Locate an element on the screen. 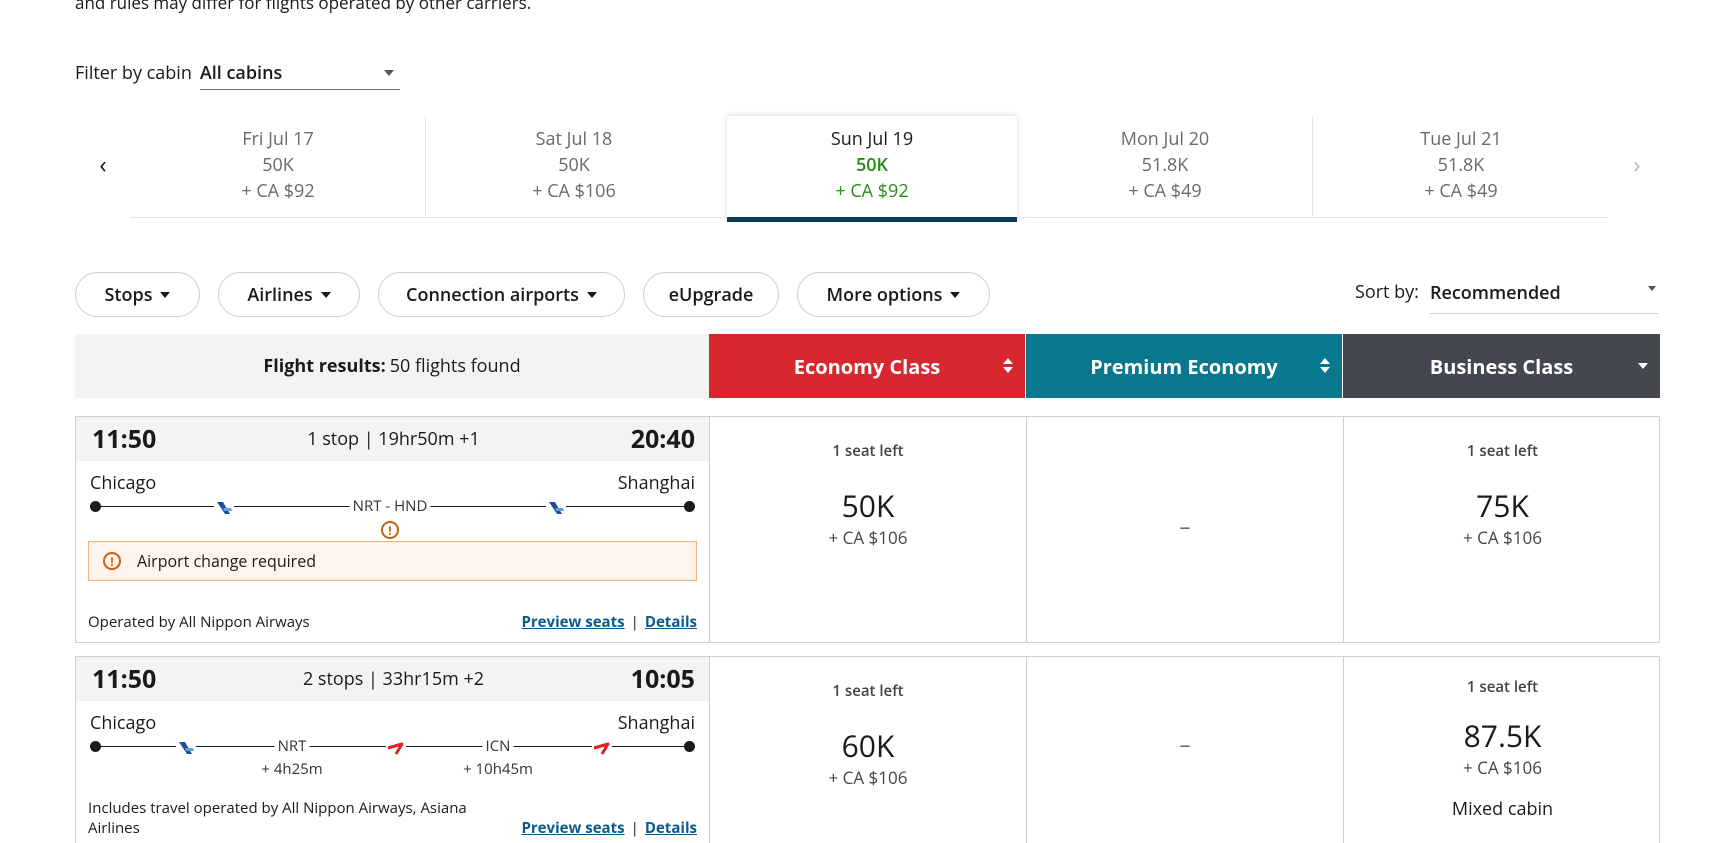 The height and width of the screenshot is (843, 1714). eupgrade-filter-label: eUpgrade is located at coordinates (711, 294).